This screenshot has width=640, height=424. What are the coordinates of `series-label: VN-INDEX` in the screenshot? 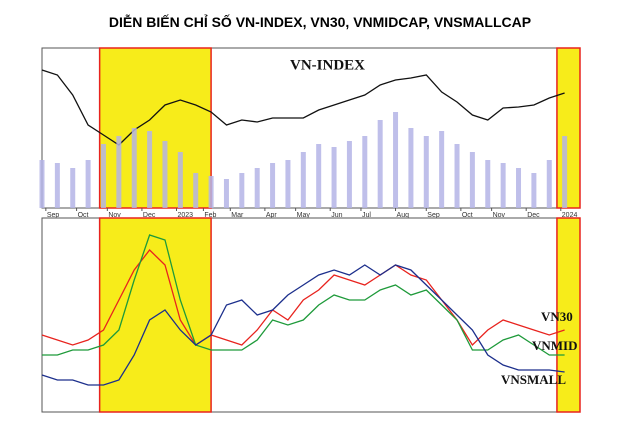 It's located at (327, 65).